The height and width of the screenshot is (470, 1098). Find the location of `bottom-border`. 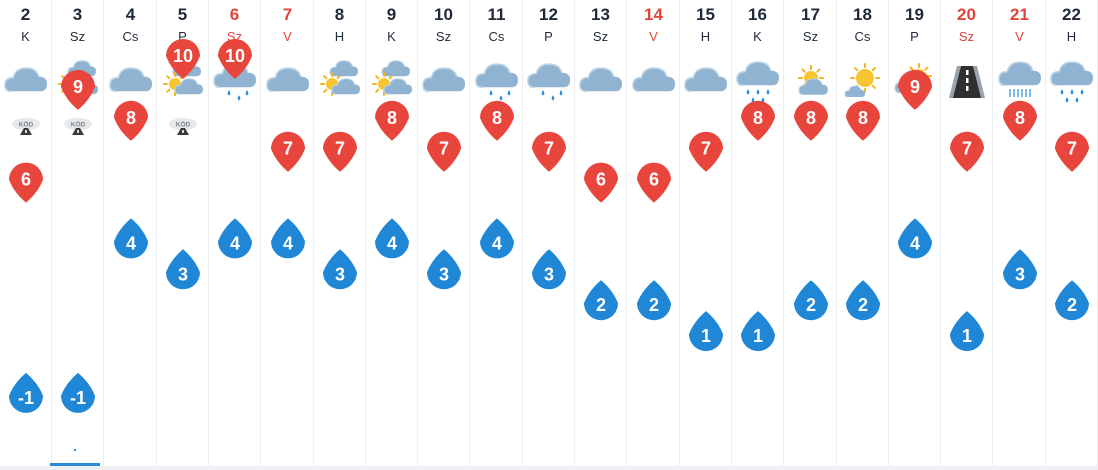

bottom-border is located at coordinates (549, 468).